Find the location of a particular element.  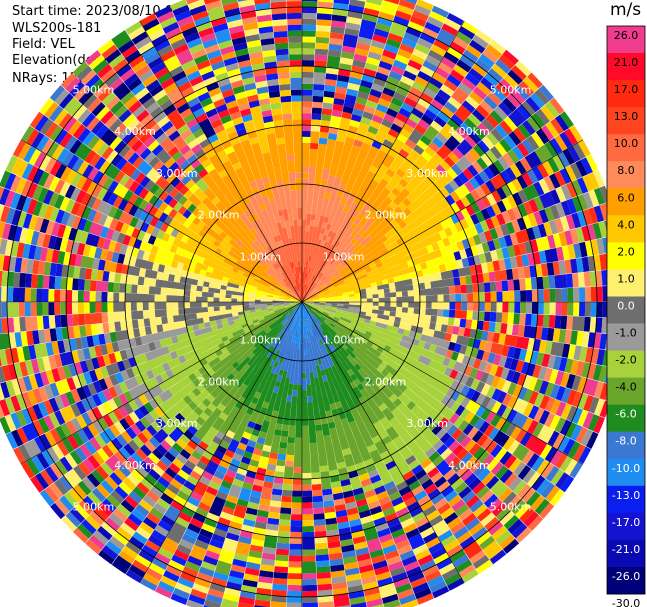

colorbar-tick-label: 21.0 is located at coordinates (626, 62).